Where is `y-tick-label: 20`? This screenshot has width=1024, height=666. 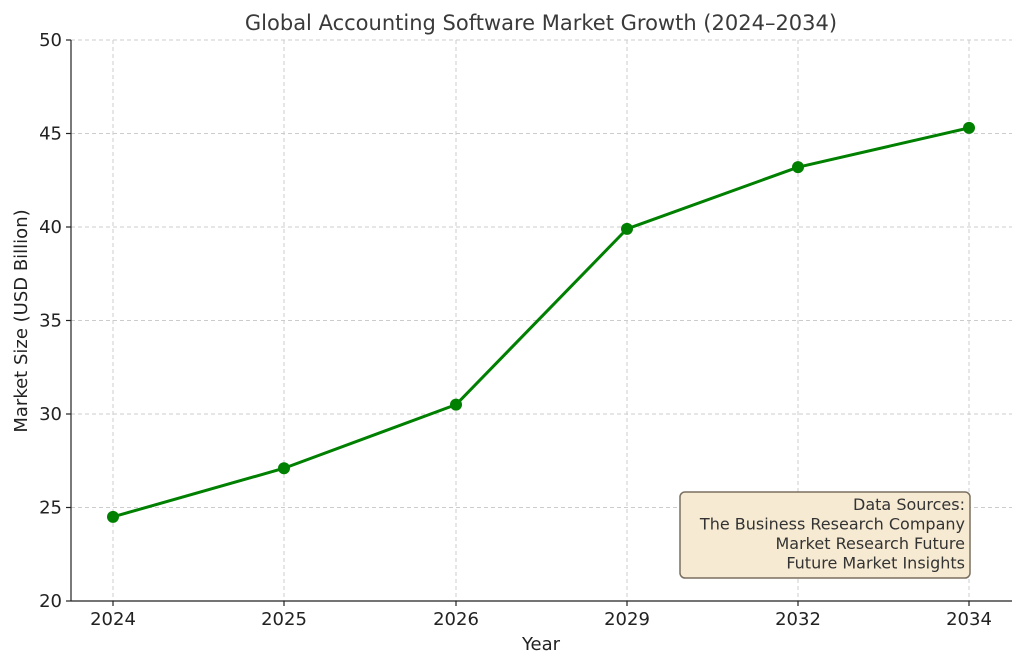 y-tick-label: 20 is located at coordinates (50, 601).